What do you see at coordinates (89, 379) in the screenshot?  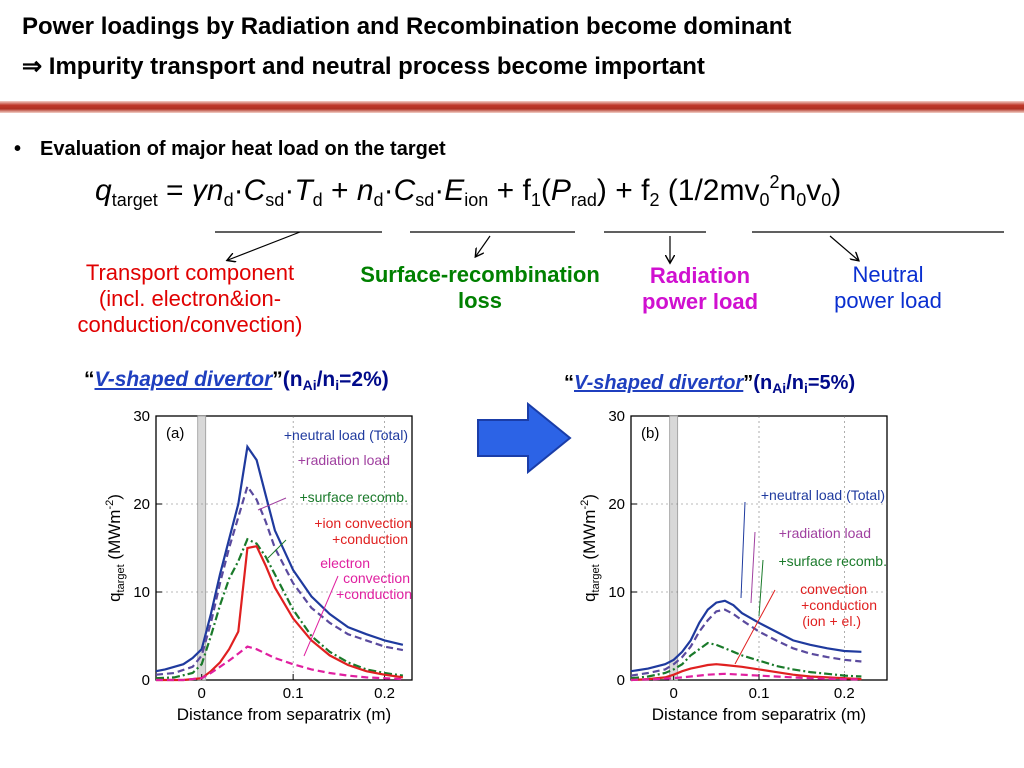 I see `chart-a-open-quote: “` at bounding box center [89, 379].